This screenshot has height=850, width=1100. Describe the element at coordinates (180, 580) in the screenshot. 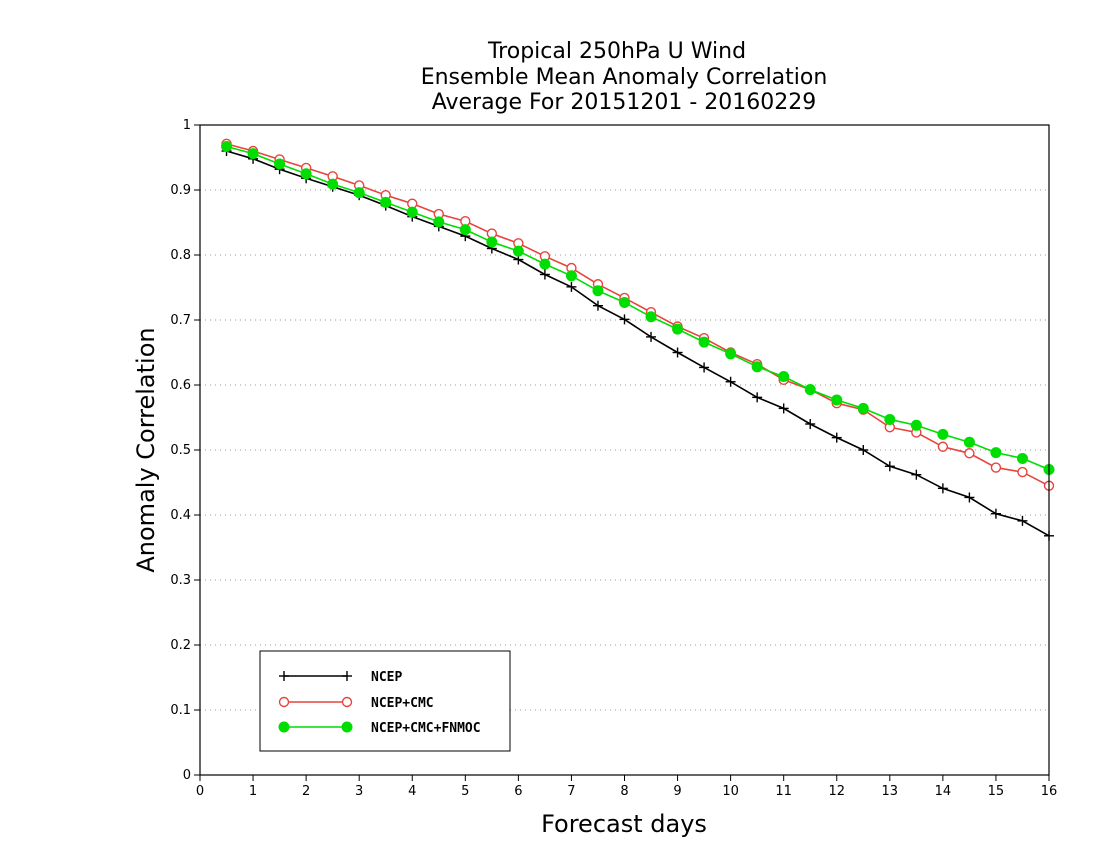

I see `y-tick-label: 0.3` at that location.